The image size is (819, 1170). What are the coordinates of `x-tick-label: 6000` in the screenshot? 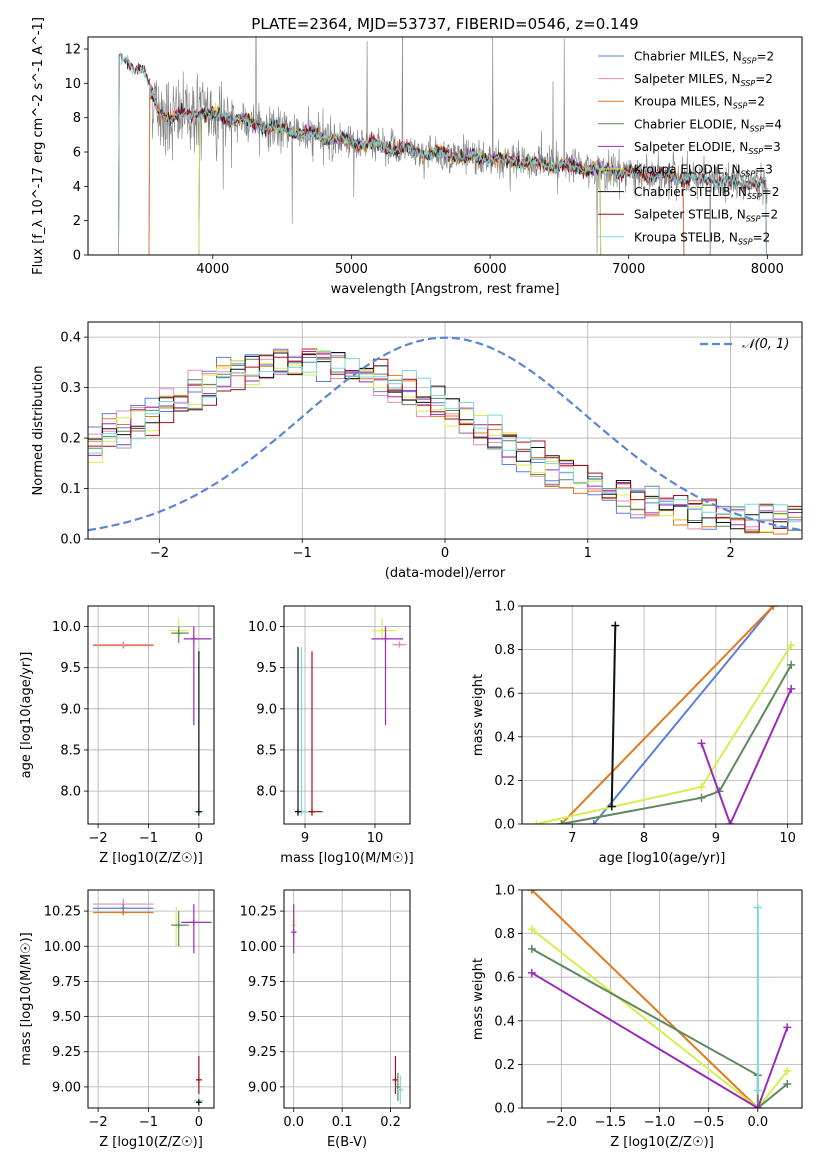 It's located at (490, 269).